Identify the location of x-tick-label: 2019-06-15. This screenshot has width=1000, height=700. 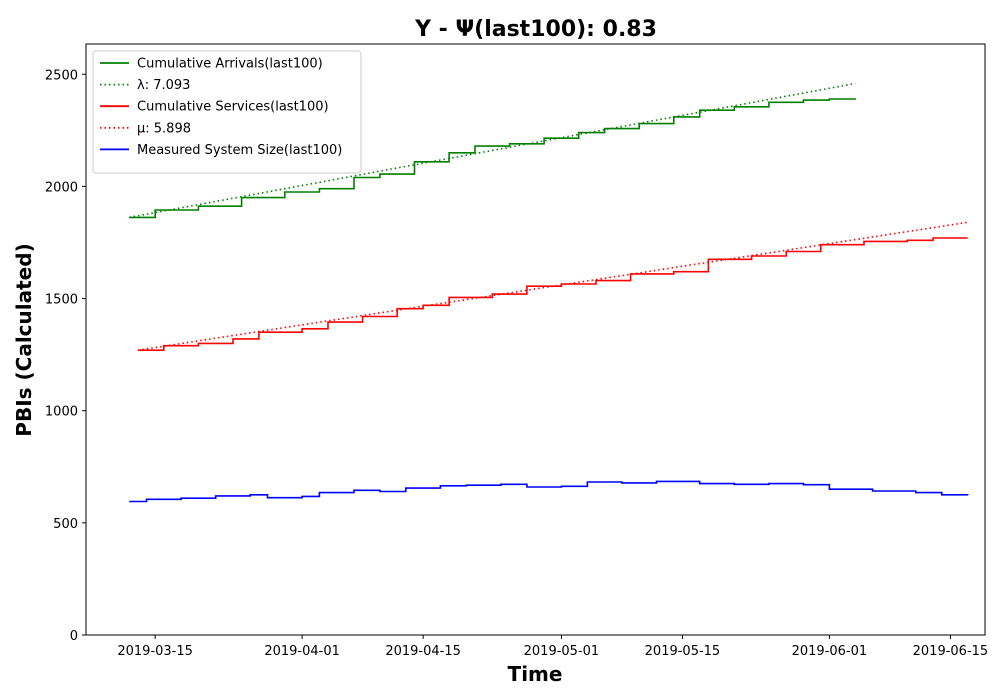
(951, 651).